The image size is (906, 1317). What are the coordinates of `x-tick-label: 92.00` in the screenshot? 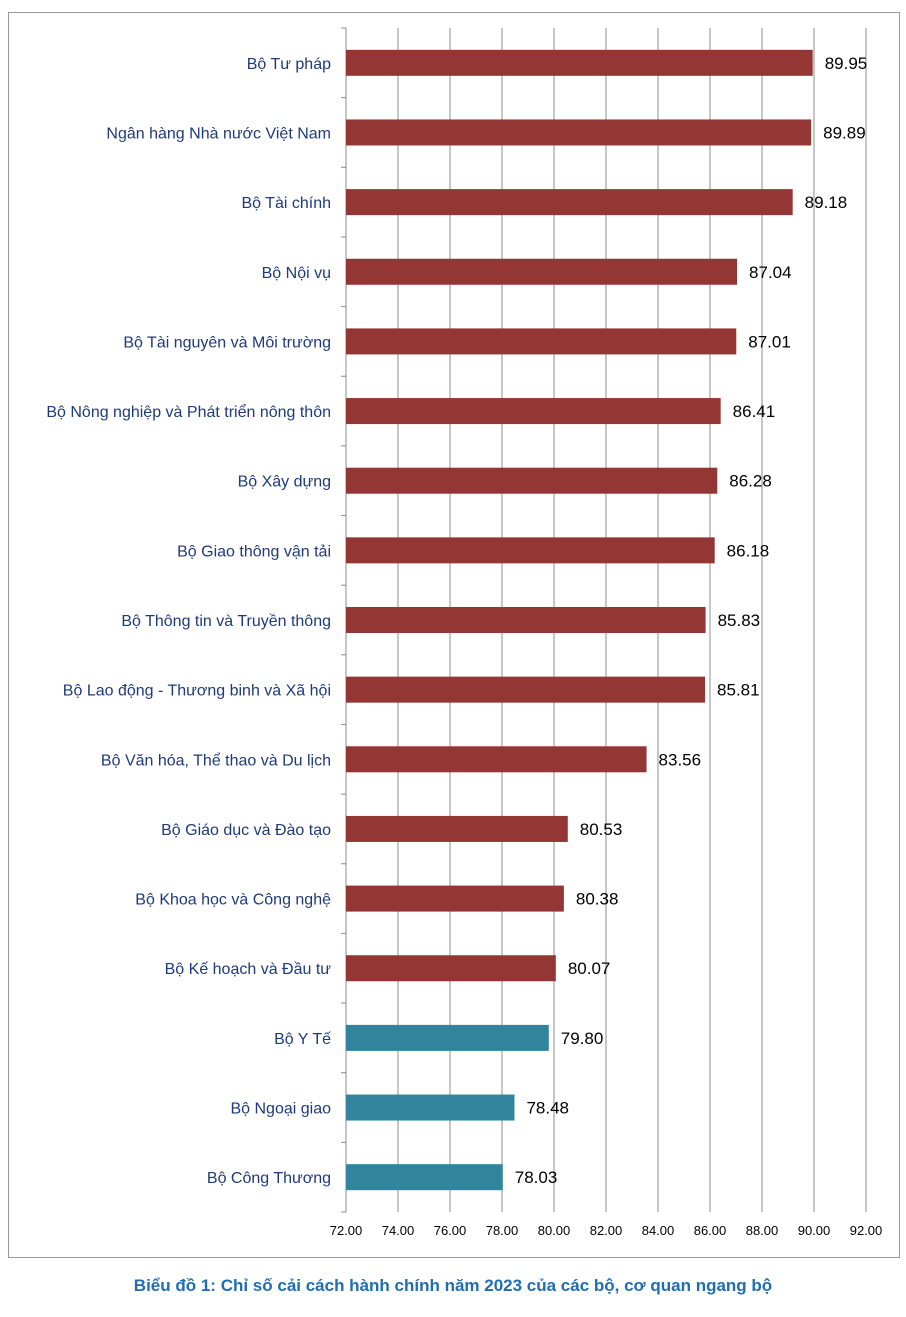 It's located at (866, 1230).